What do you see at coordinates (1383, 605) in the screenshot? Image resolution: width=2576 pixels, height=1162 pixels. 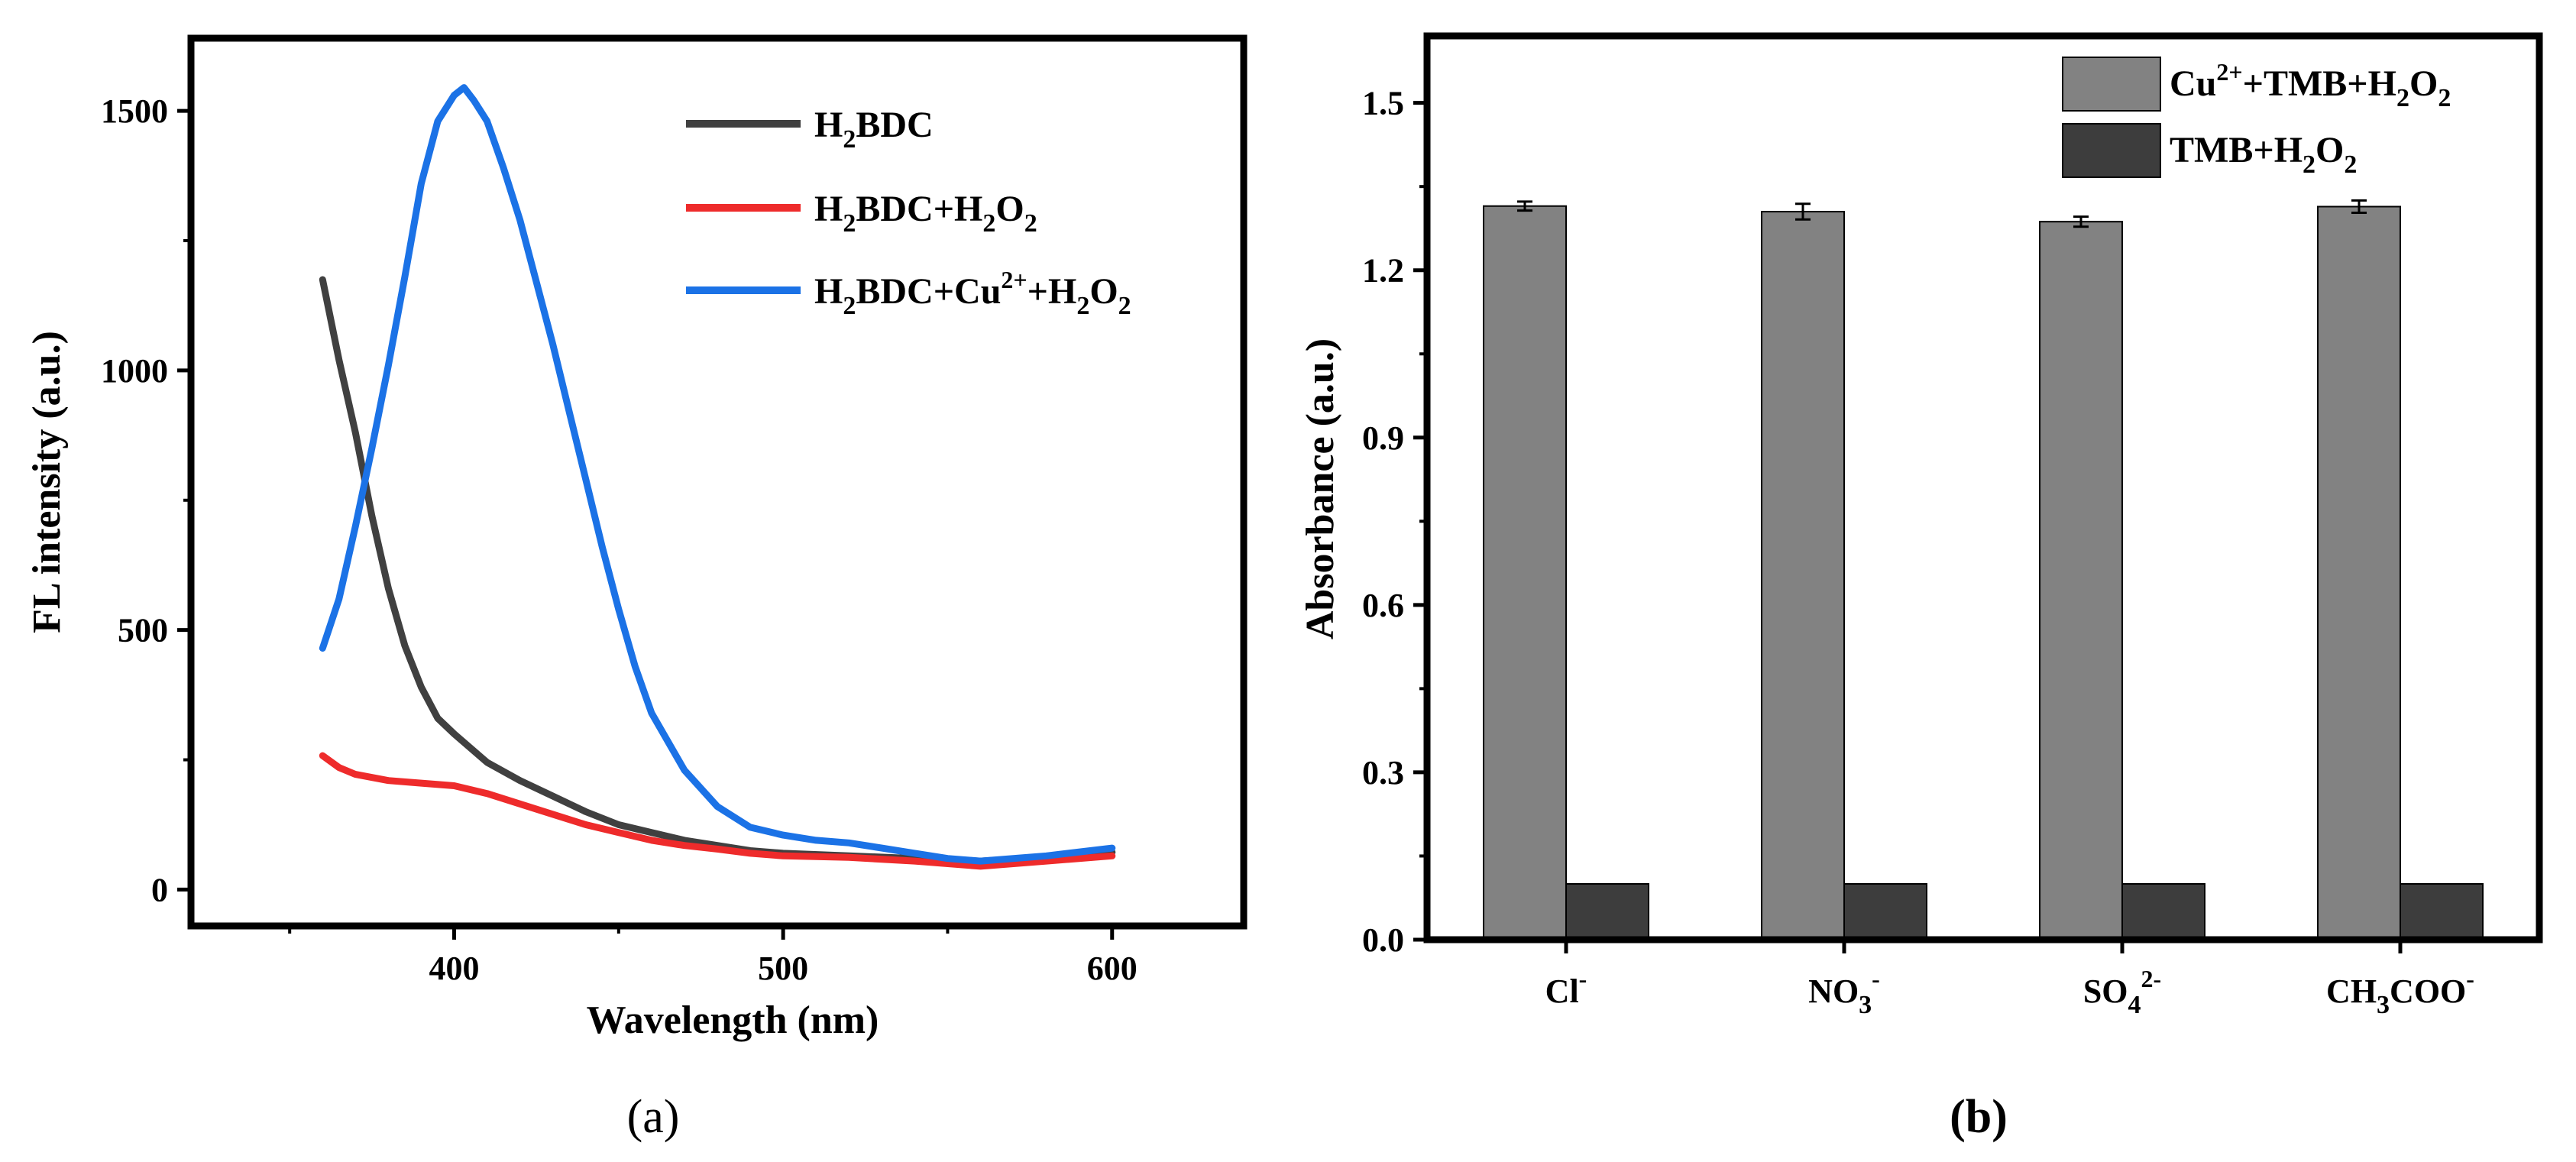 I see `y-tick-label: 0.6` at bounding box center [1383, 605].